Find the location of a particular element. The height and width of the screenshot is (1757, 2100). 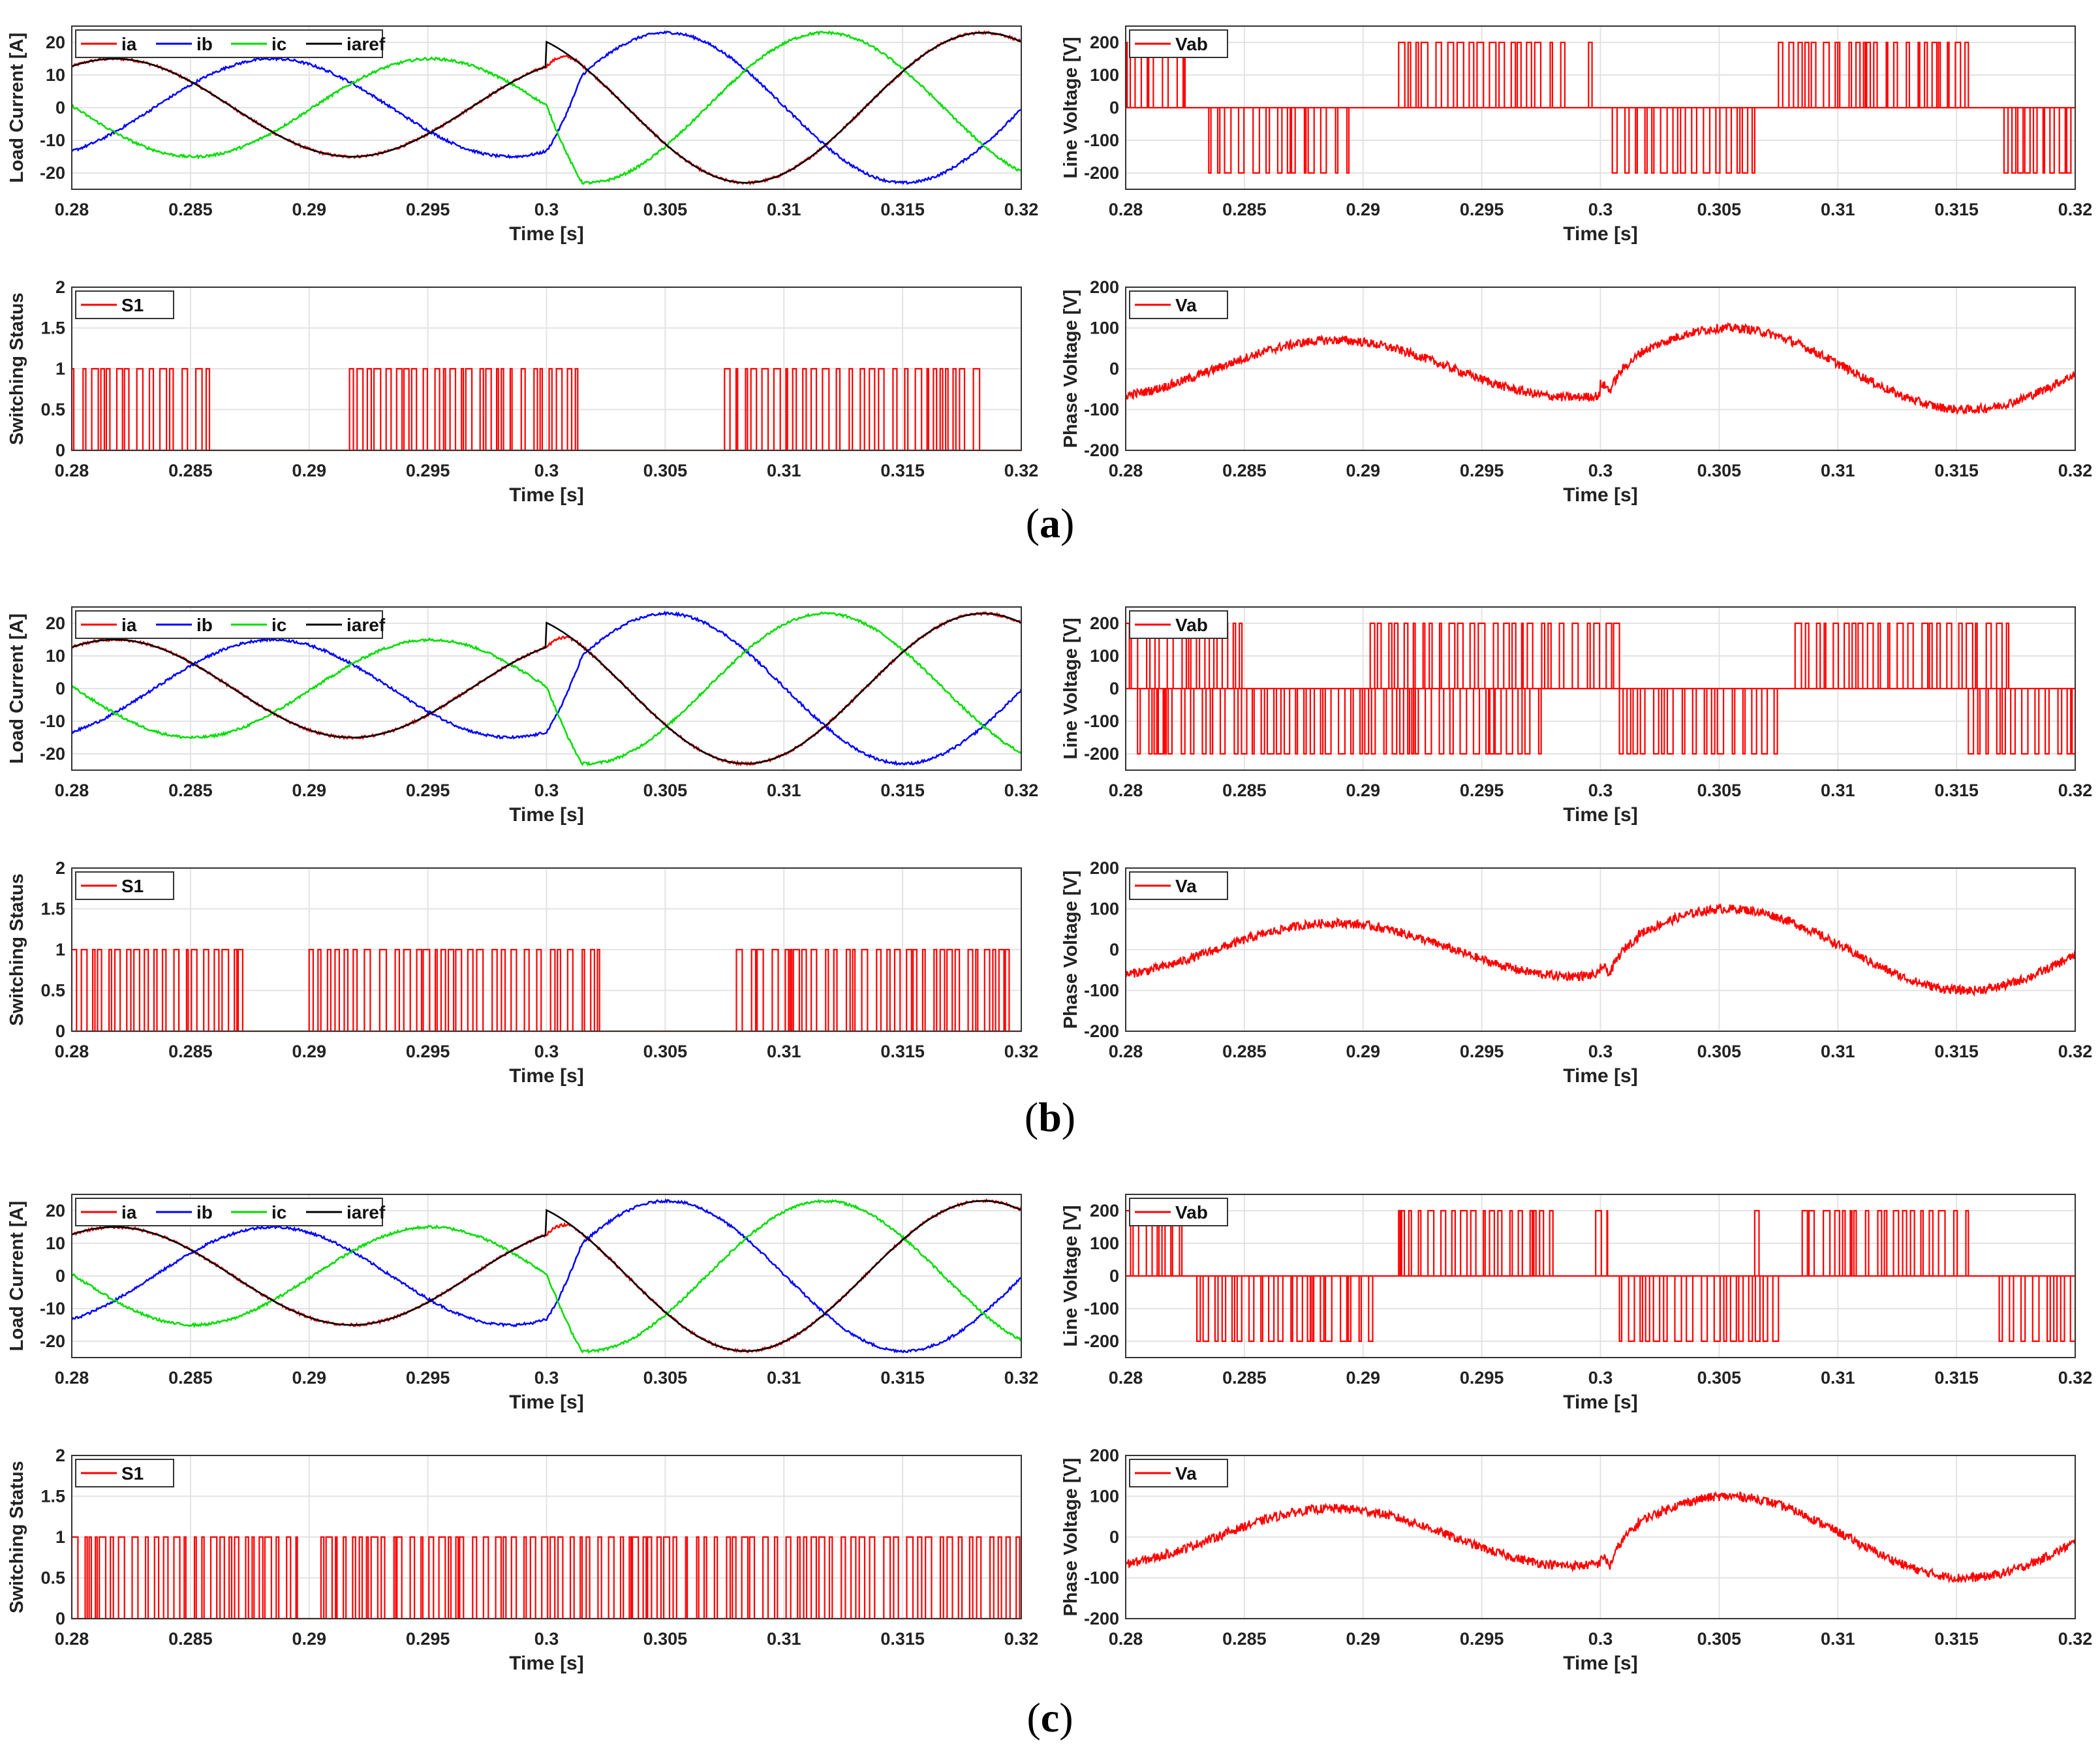

legend: Vab is located at coordinates (1178, 43).